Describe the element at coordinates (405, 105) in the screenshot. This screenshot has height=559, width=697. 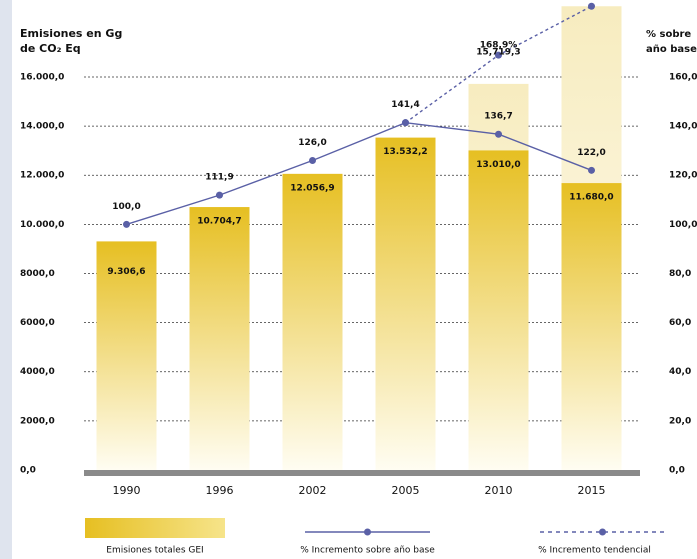
I see `point-label: 141,4` at that location.